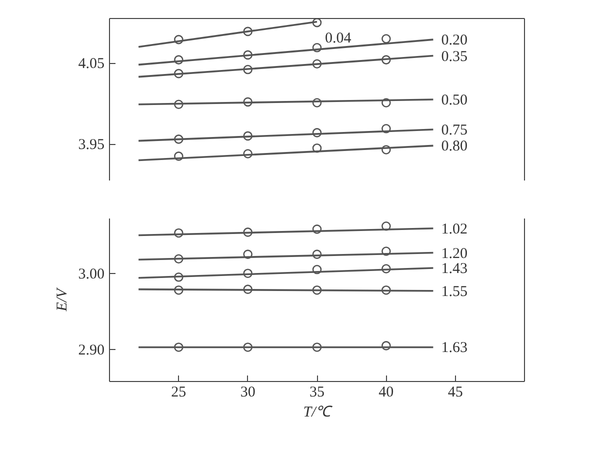 This screenshot has height=450, width=600. Describe the element at coordinates (248, 392) in the screenshot. I see `x-tick-label: 30` at that location.